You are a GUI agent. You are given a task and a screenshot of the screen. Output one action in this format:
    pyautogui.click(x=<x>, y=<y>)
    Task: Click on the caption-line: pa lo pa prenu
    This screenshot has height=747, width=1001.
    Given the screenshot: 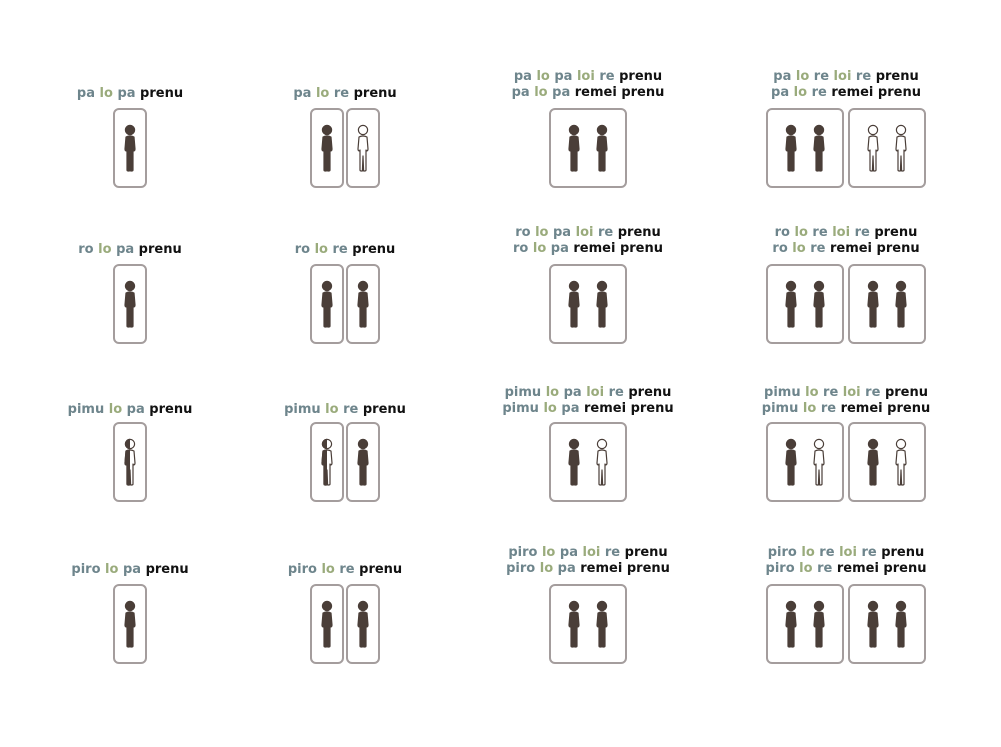 What is the action you would take?
    pyautogui.click(x=130, y=94)
    